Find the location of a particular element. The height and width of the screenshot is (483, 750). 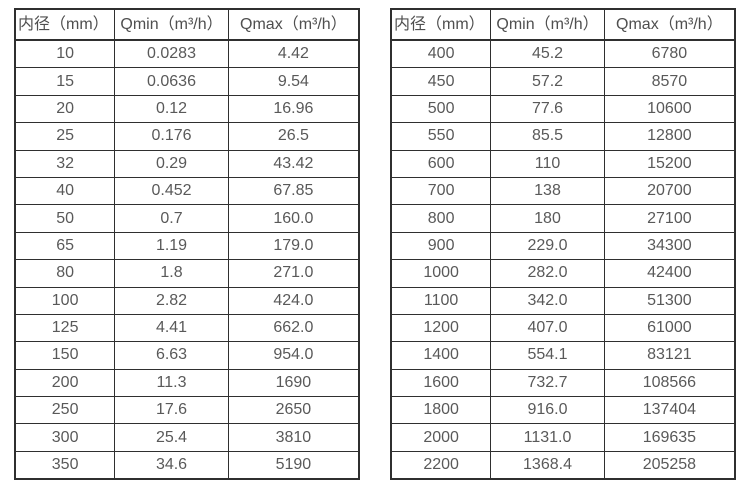

table-cell: 138 is located at coordinates (547, 191).